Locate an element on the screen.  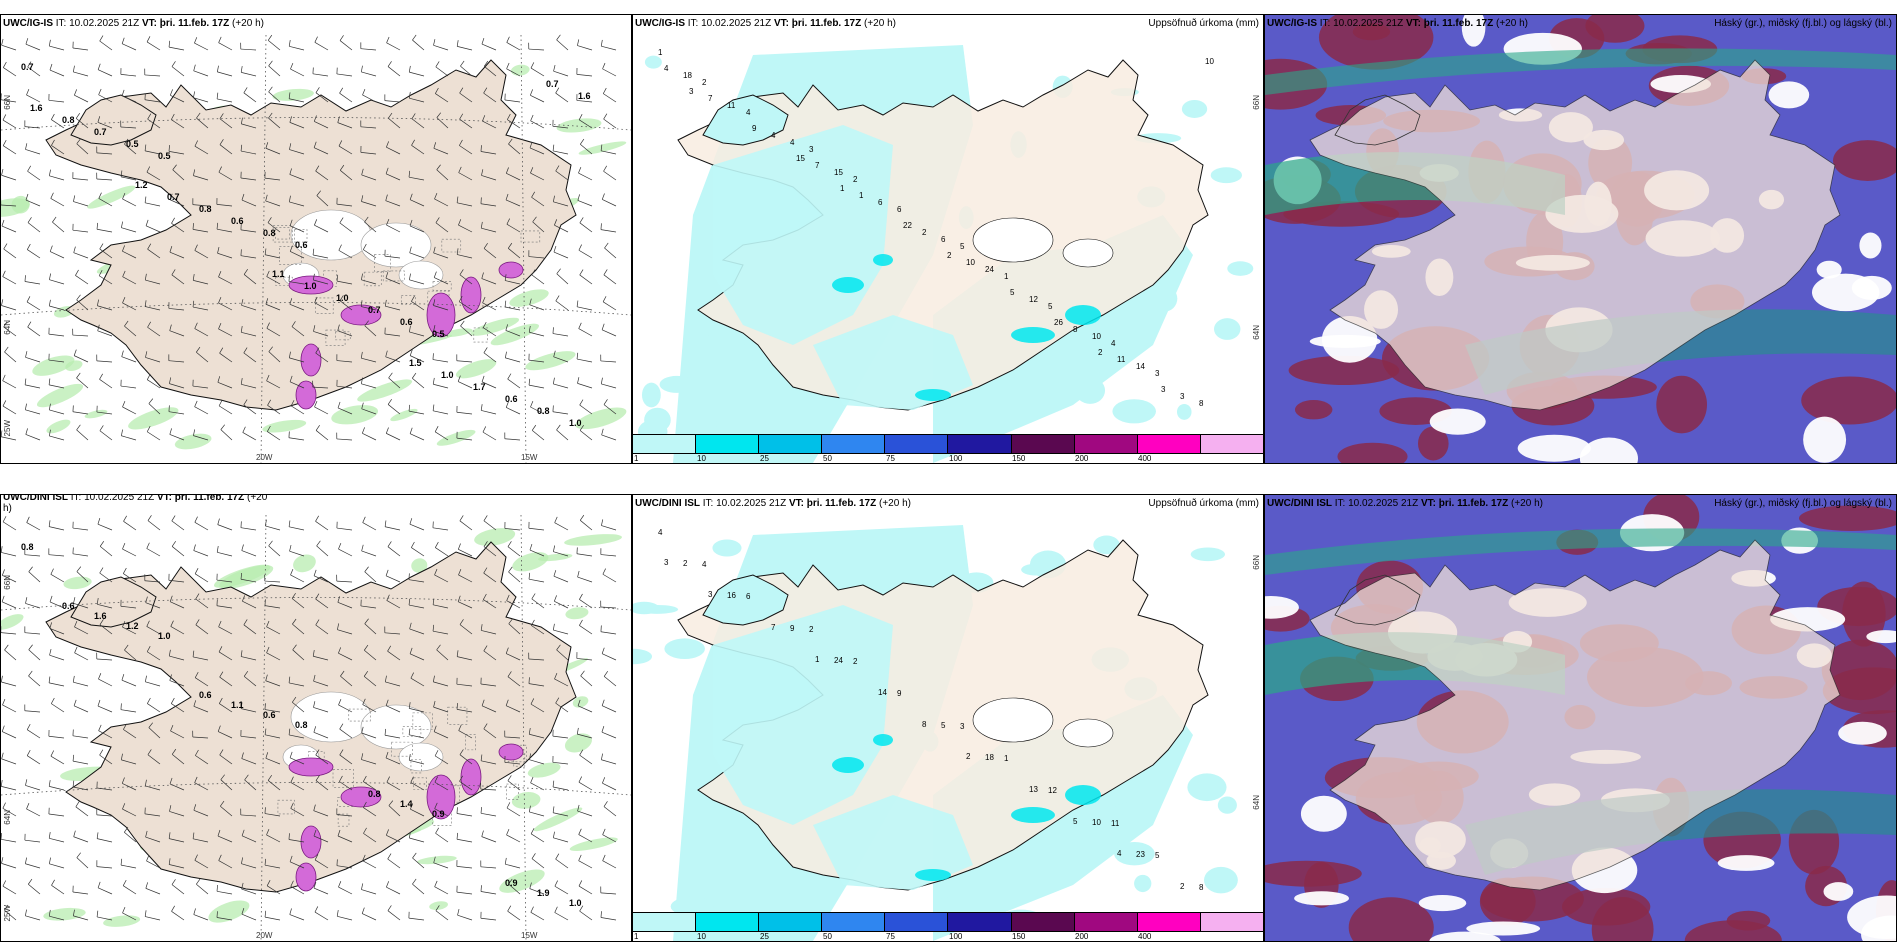
graticule-lat is located at coordinates (316, 789).